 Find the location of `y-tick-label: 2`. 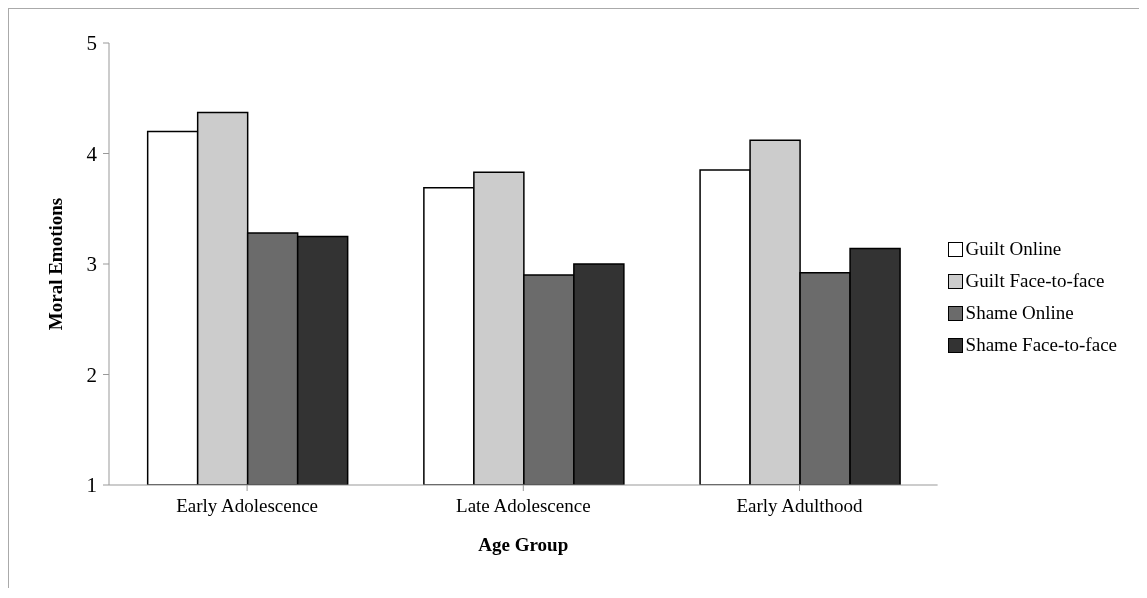

y-tick-label: 2 is located at coordinates (91, 374).